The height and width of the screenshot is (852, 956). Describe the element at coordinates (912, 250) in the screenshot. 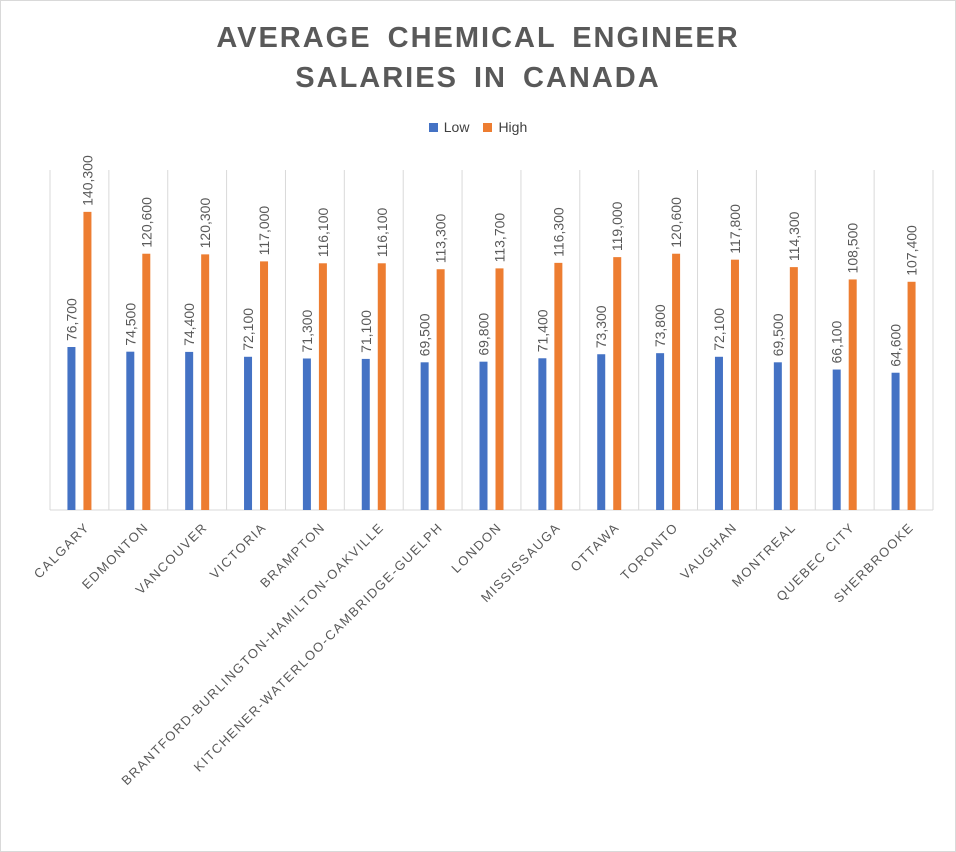

I see `data-label-high: 107,400` at that location.